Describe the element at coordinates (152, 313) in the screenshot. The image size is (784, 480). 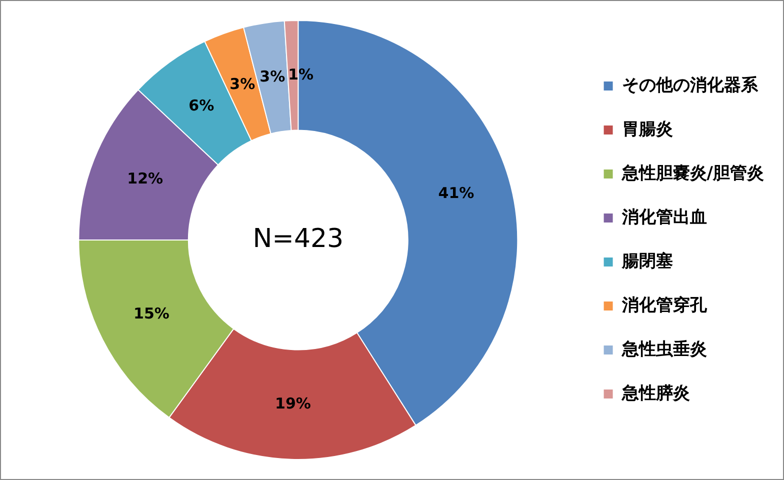
I see `data-label: 15%` at that location.